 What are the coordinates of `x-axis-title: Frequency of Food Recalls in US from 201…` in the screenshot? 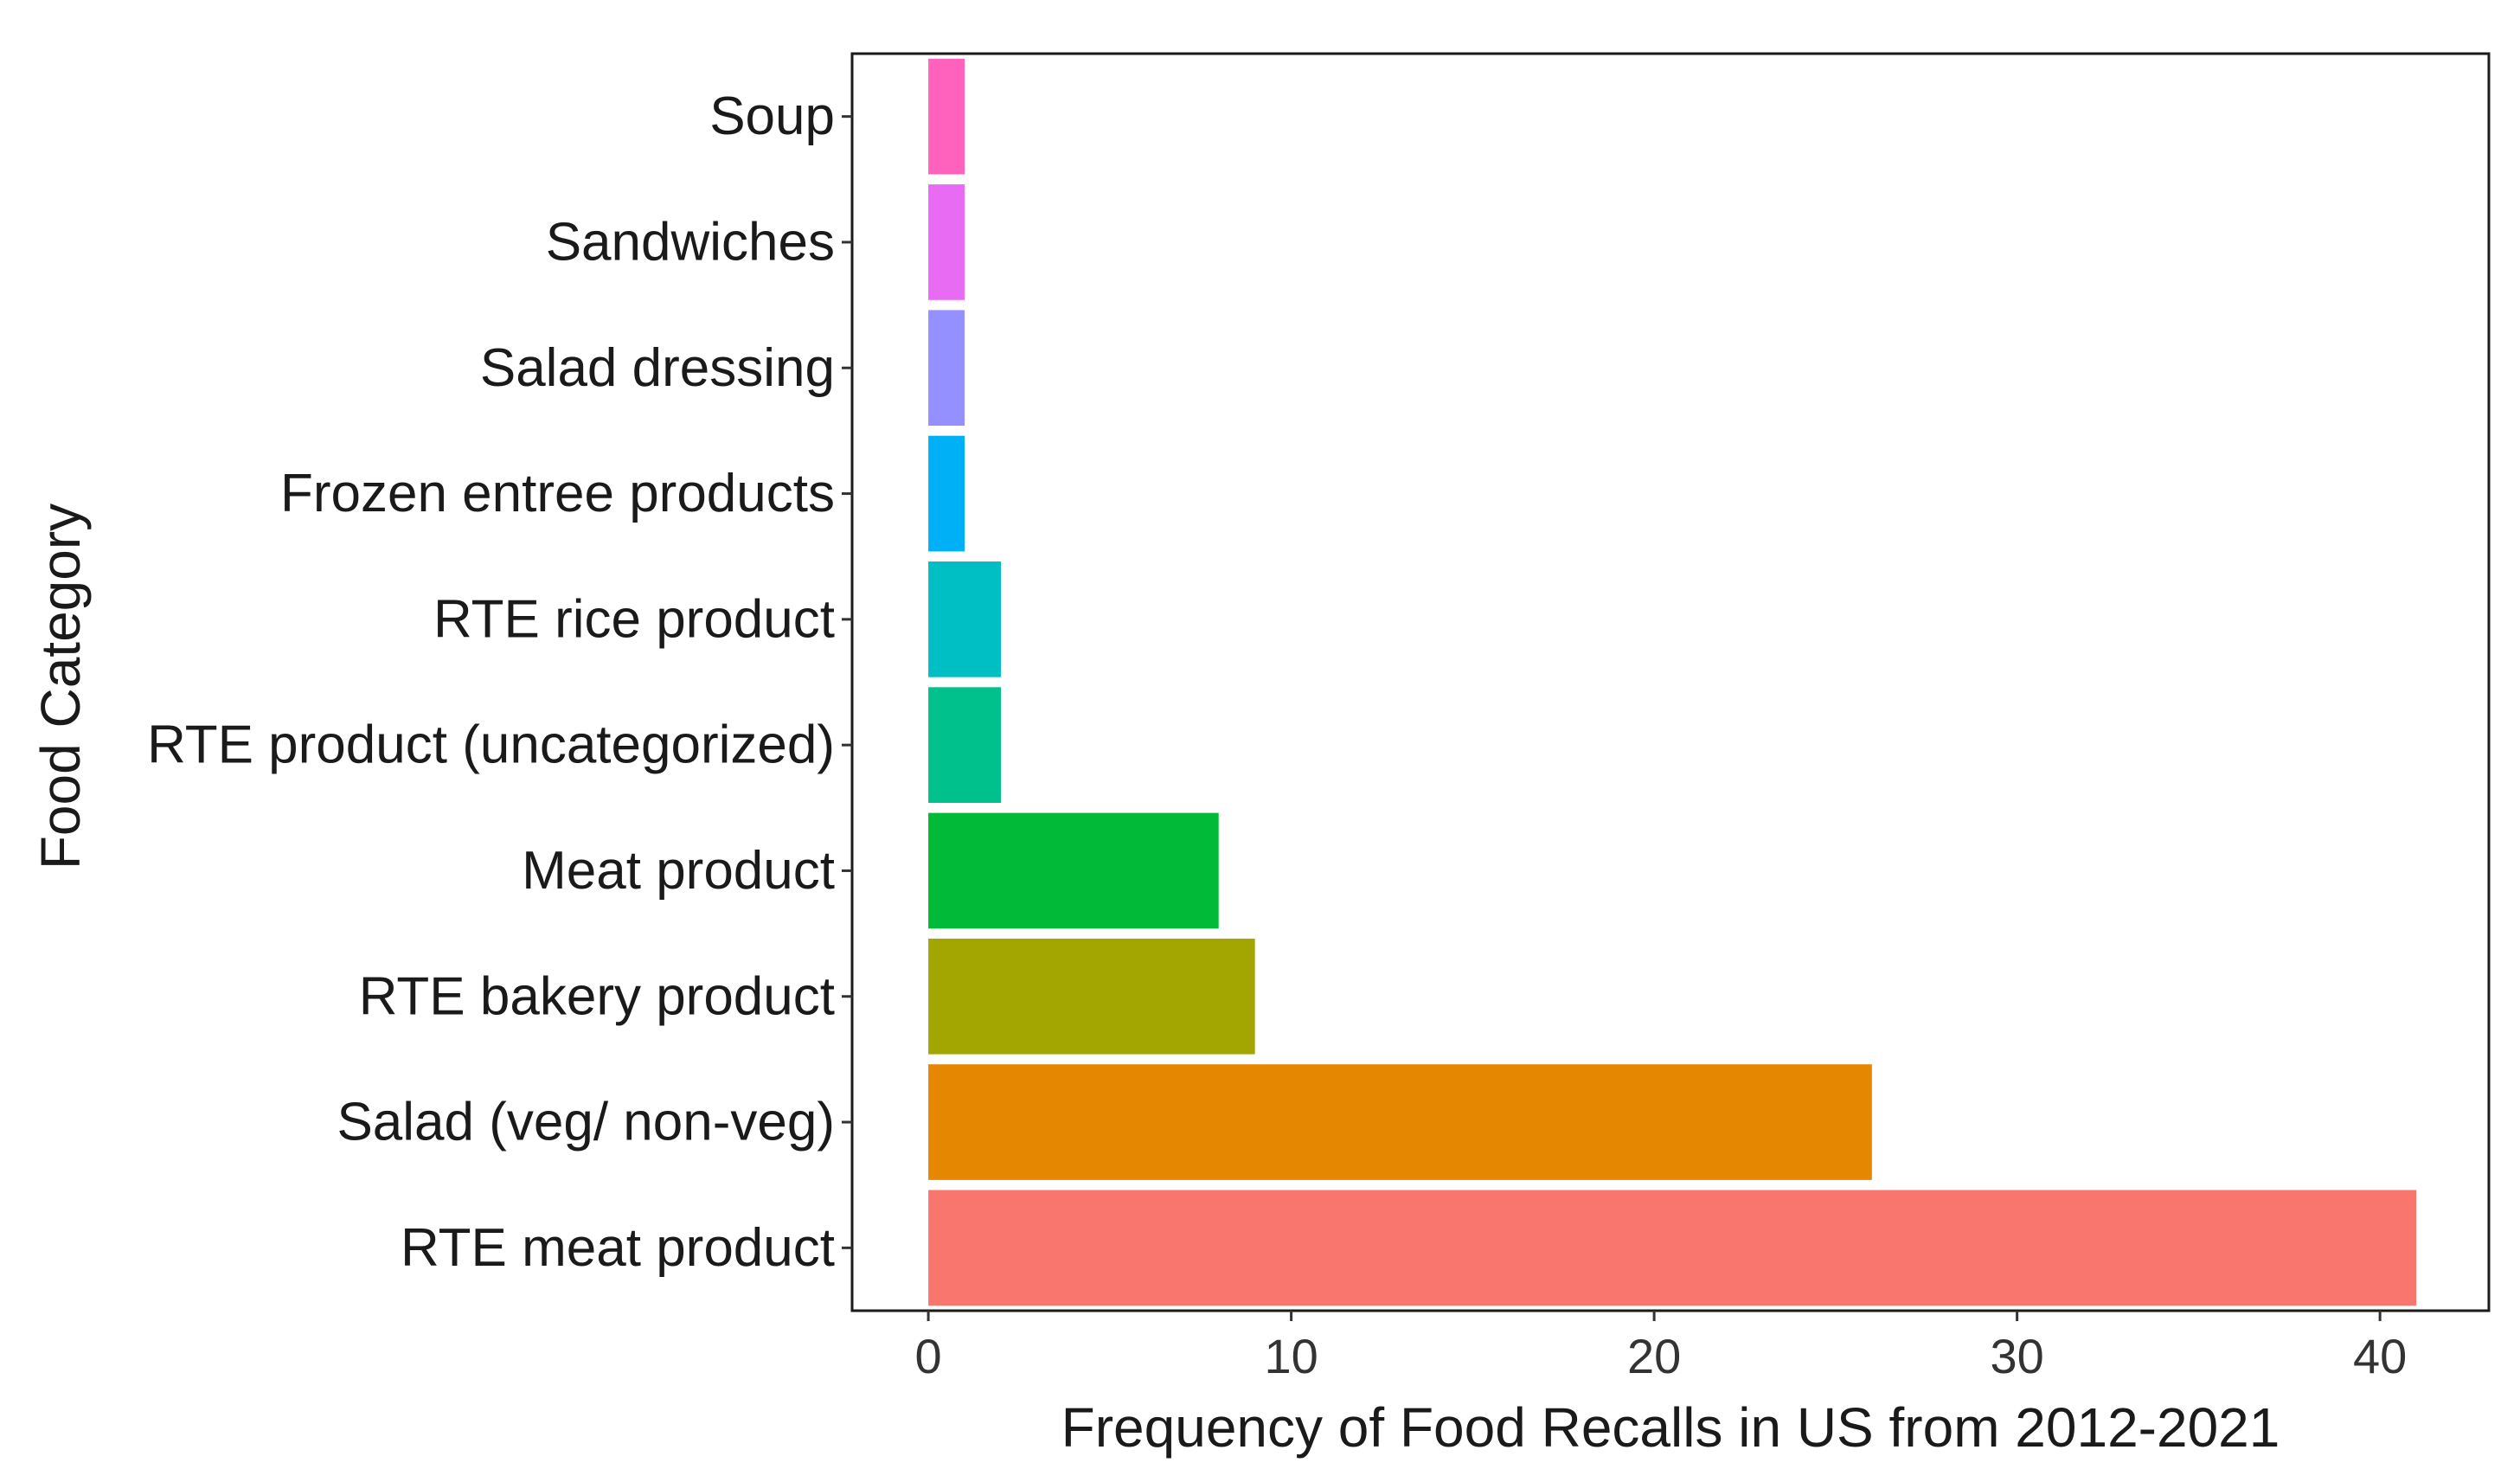 It's located at (1670, 1427).